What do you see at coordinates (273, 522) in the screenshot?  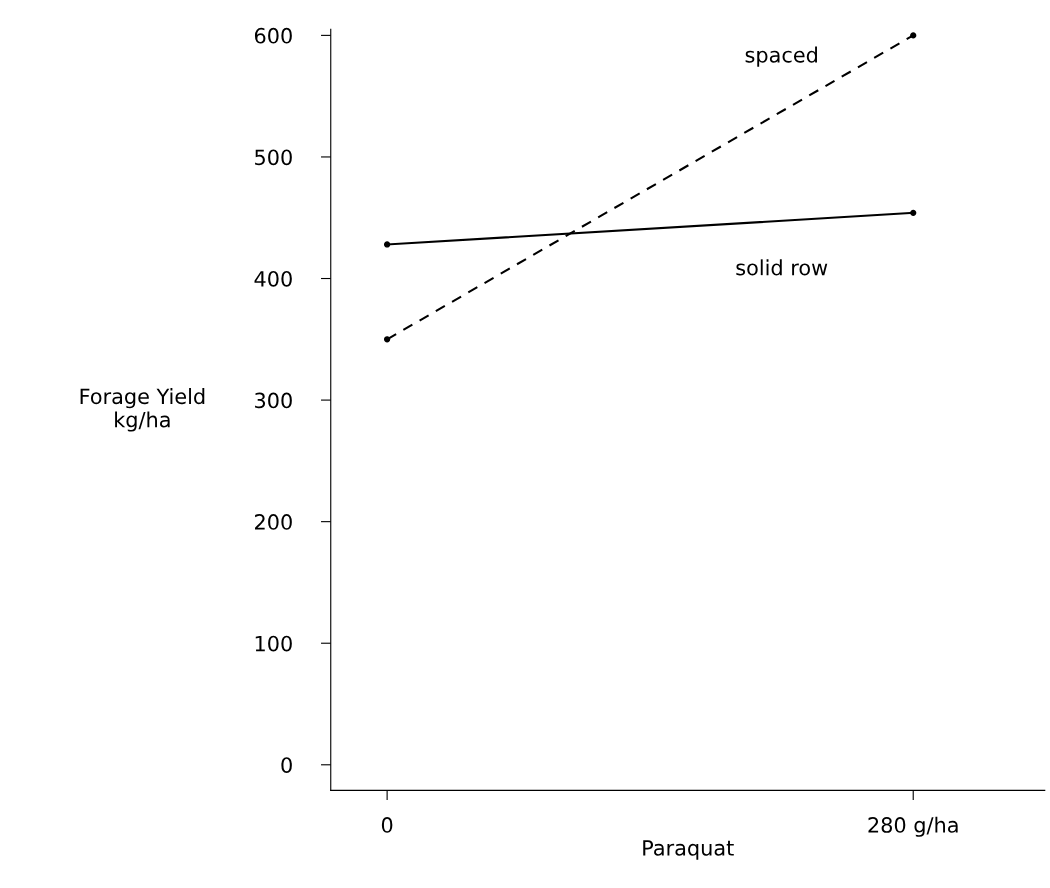 I see `y-tick-label: 200` at bounding box center [273, 522].